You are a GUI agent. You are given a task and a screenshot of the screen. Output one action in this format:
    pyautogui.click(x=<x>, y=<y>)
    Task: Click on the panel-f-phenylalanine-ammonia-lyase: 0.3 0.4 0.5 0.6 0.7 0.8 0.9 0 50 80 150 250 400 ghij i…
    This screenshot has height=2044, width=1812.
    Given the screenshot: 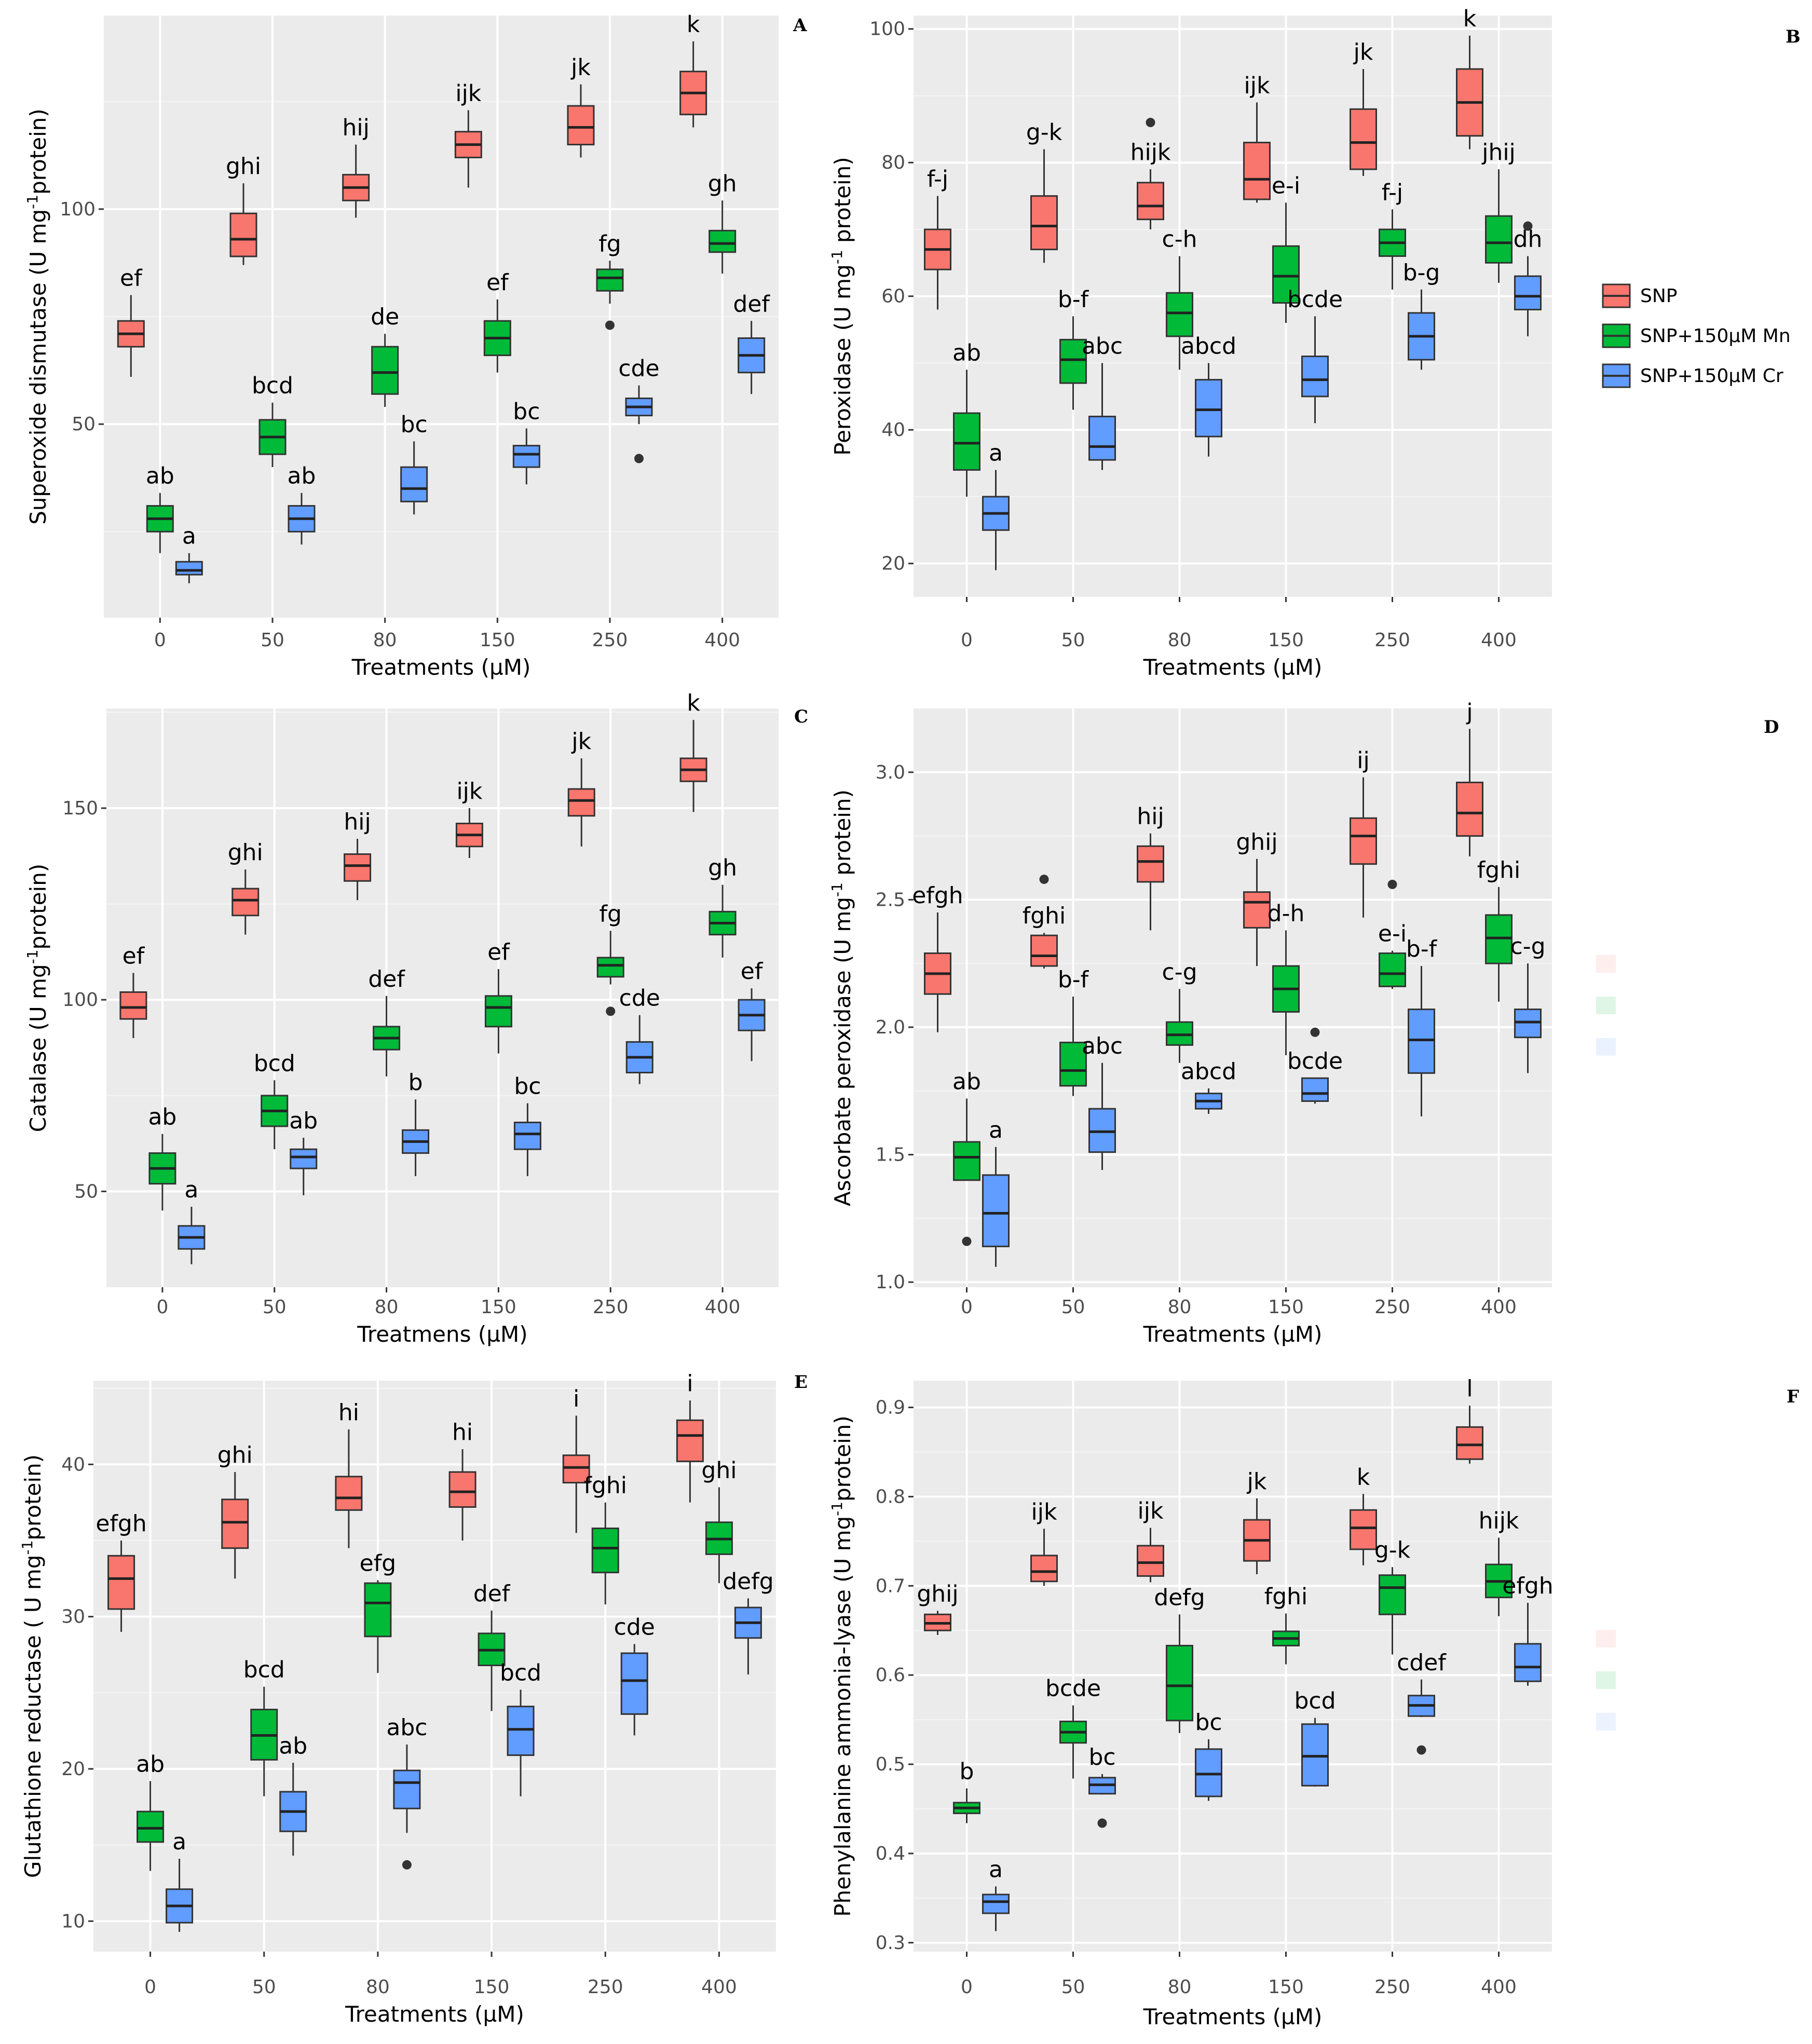 What is the action you would take?
    pyautogui.click(x=1191, y=1702)
    